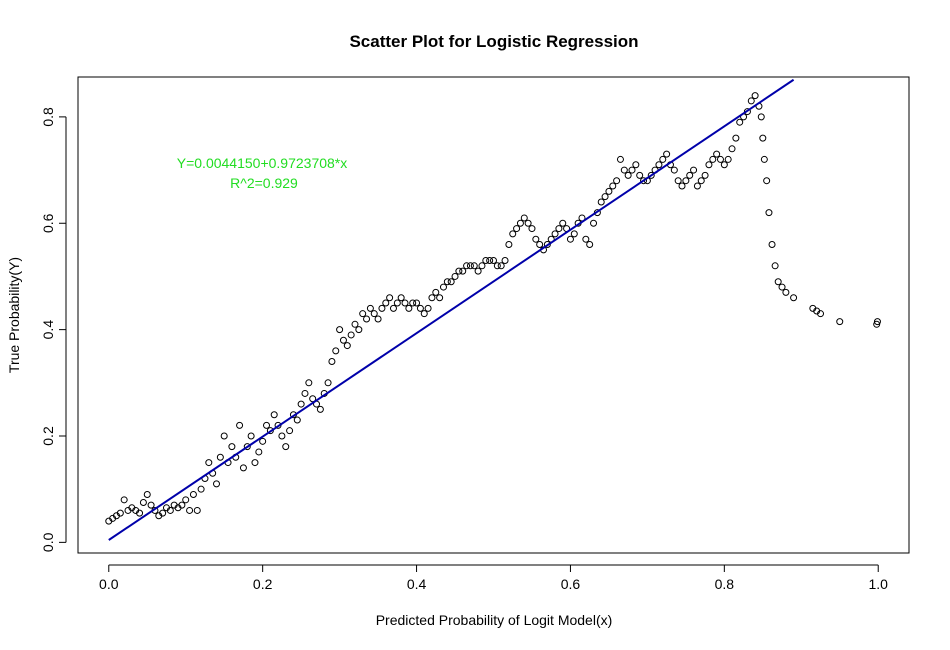  Describe the element at coordinates (263, 584) in the screenshot. I see `x-tick-label: 0.2` at that location.